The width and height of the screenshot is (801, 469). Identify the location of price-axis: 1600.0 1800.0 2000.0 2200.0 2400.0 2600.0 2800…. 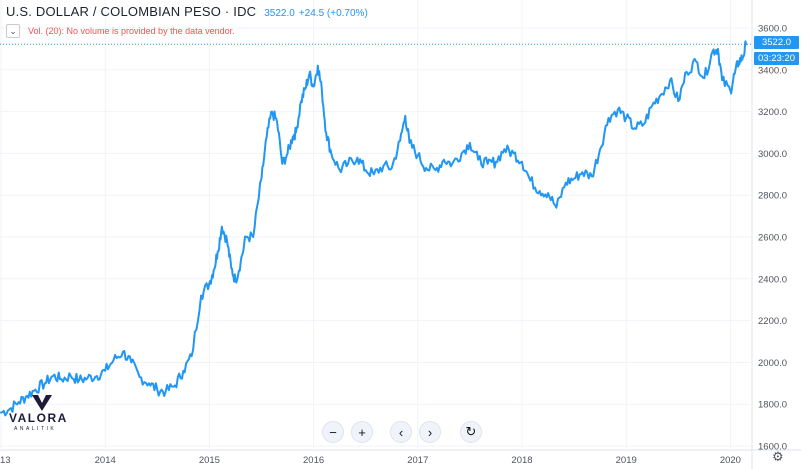
(772, 238).